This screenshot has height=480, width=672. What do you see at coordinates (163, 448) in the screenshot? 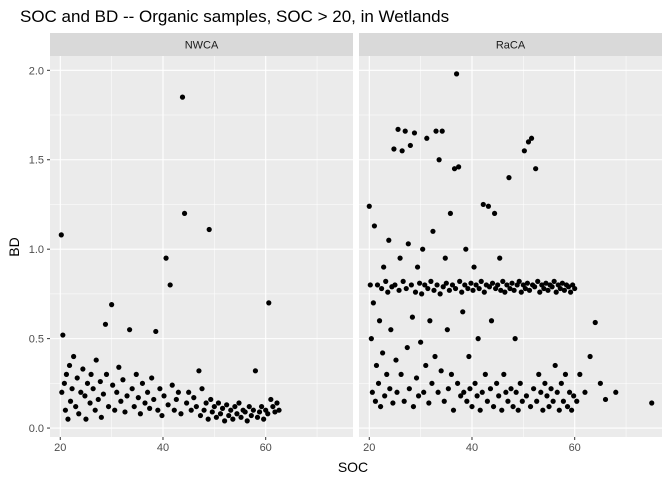
I see `x-tick-label: 40` at bounding box center [163, 448].